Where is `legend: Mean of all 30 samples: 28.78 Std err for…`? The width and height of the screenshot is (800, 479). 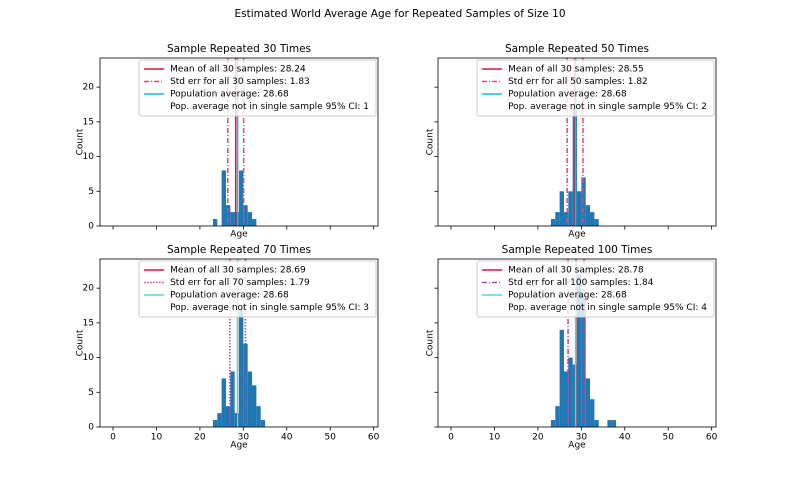 legend: Mean of all 30 samples: 28.78 Std err for… is located at coordinates (595, 289).